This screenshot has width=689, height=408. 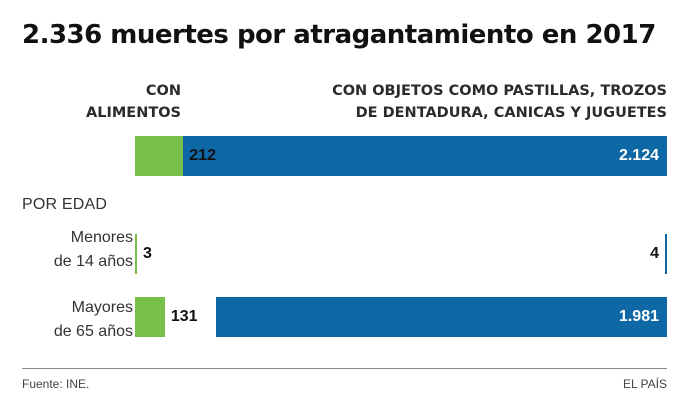 What do you see at coordinates (441, 317) in the screenshot?
I see `bar-objects-mayores` at bounding box center [441, 317].